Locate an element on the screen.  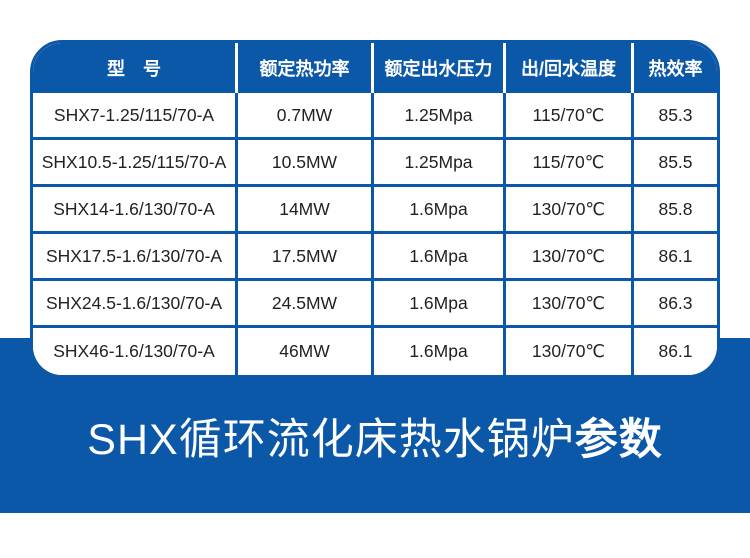
cell-power: 10.5MW is located at coordinates (303, 163).